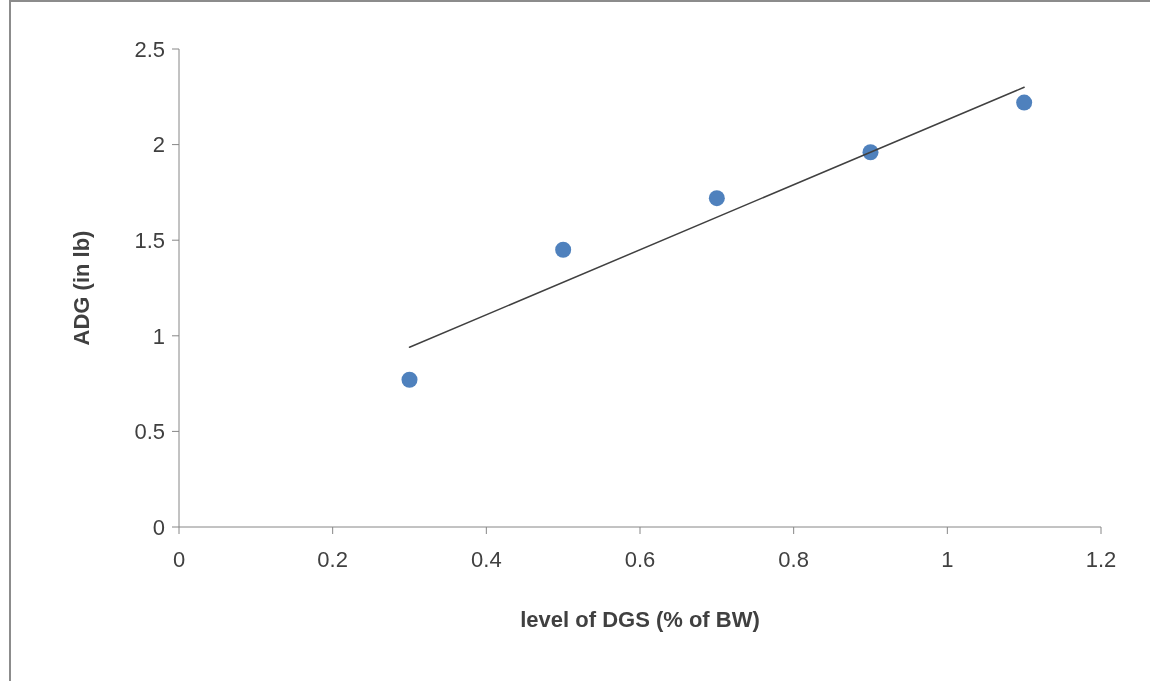 The height and width of the screenshot is (681, 1150). Describe the element at coordinates (640, 619) in the screenshot. I see `x-axis-title: level of DGS (% of BW)` at that location.